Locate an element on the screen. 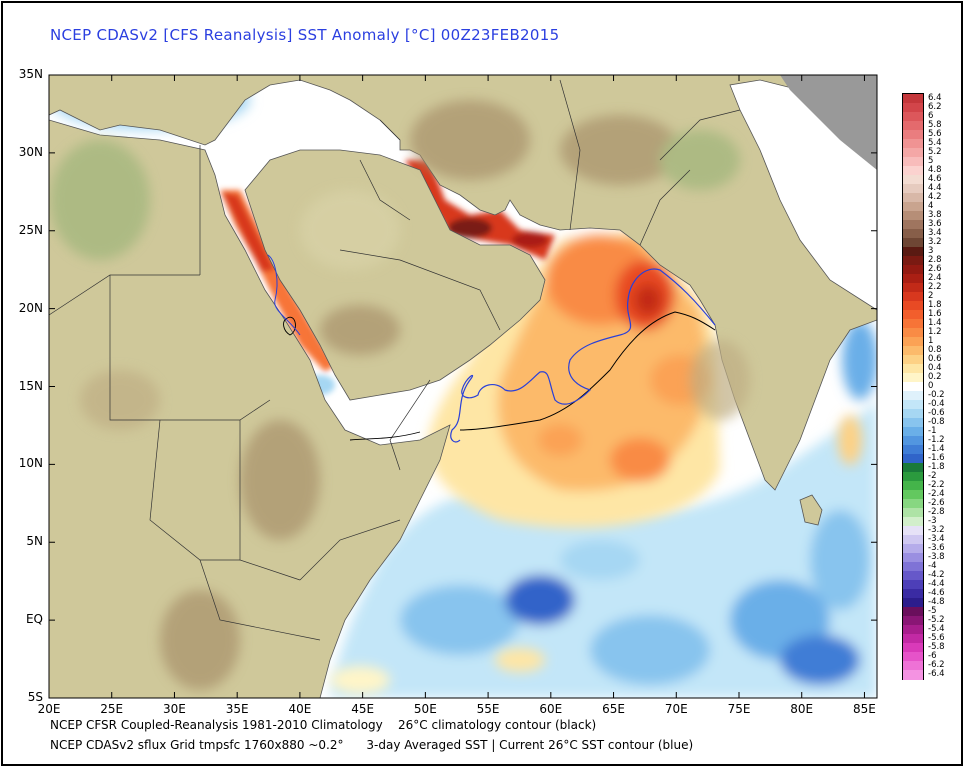  colorbar-label: 2.8 is located at coordinates (935, 260).